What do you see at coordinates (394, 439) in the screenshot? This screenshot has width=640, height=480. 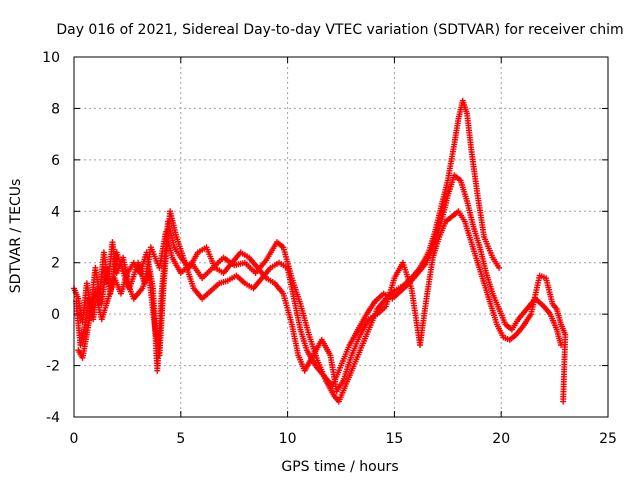 I see `x-tick-label: 15` at bounding box center [394, 439].